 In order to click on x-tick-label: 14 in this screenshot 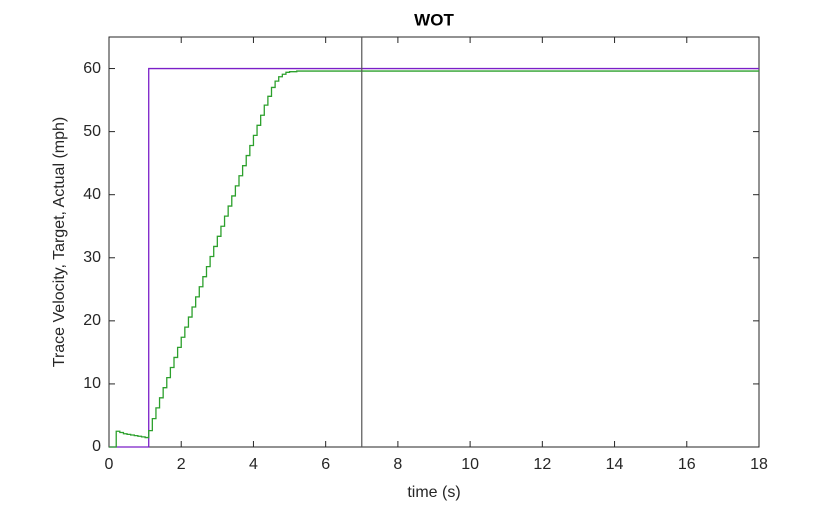, I will do `click(615, 464)`.